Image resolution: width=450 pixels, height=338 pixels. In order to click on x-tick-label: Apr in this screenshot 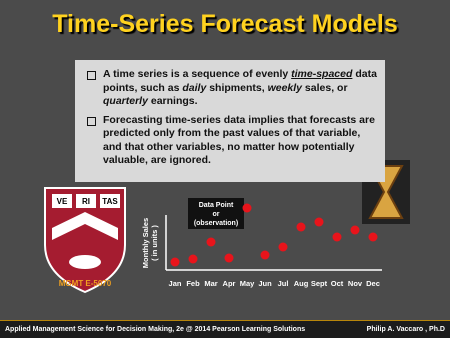, I will do `click(229, 283)`.